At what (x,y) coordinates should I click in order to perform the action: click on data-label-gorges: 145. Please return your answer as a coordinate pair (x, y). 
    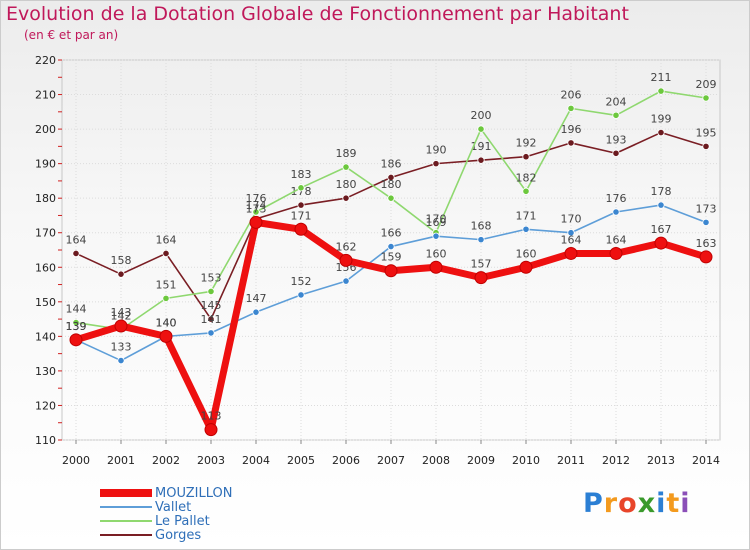
    Looking at the image, I should click on (211, 305).